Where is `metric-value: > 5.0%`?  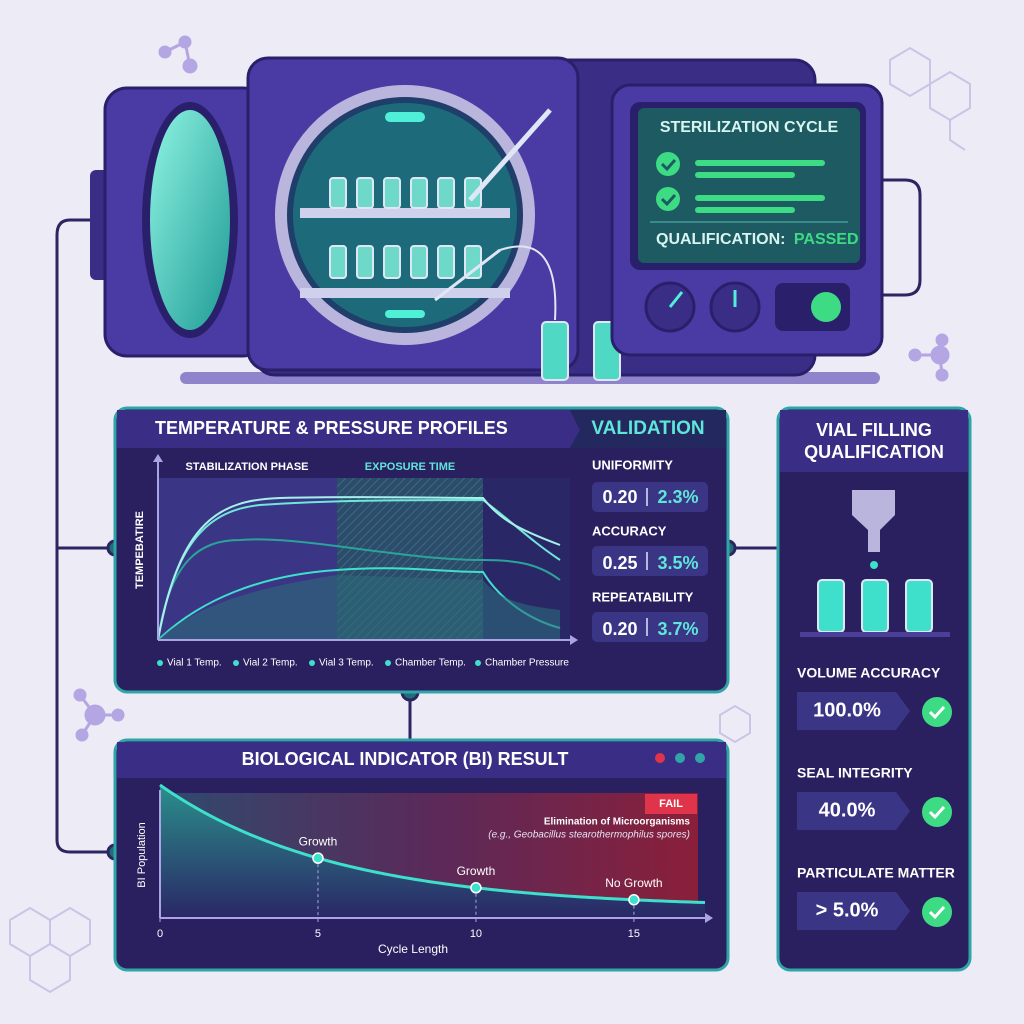 metric-value: > 5.0% is located at coordinates (847, 910).